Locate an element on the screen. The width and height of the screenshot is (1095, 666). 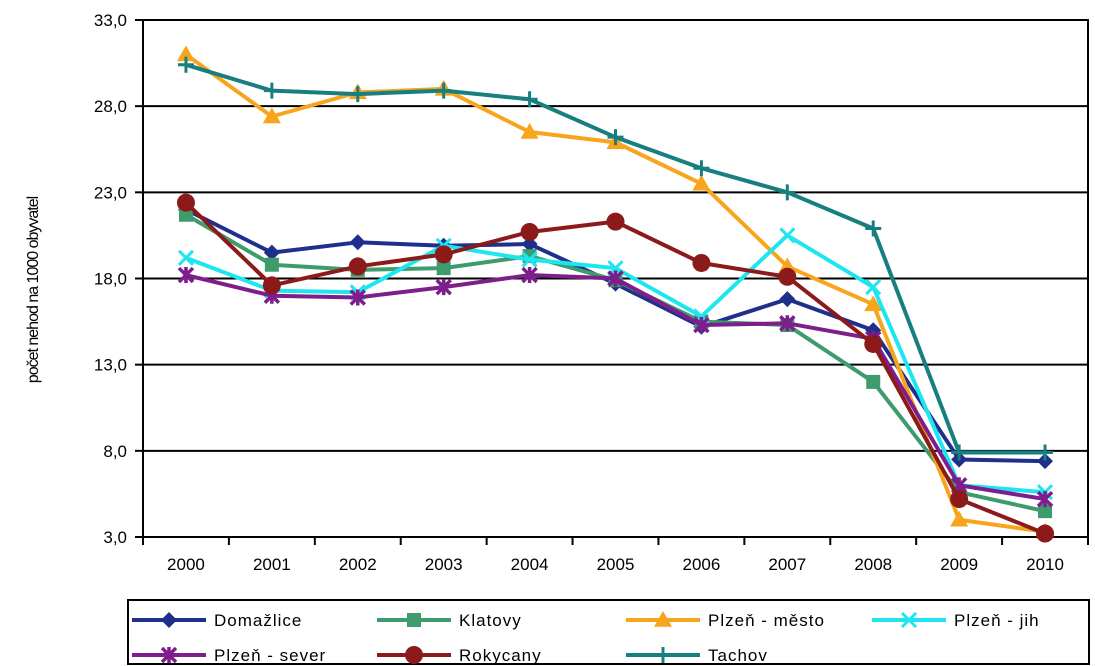
x-tick-label: 2009 is located at coordinates (959, 564).